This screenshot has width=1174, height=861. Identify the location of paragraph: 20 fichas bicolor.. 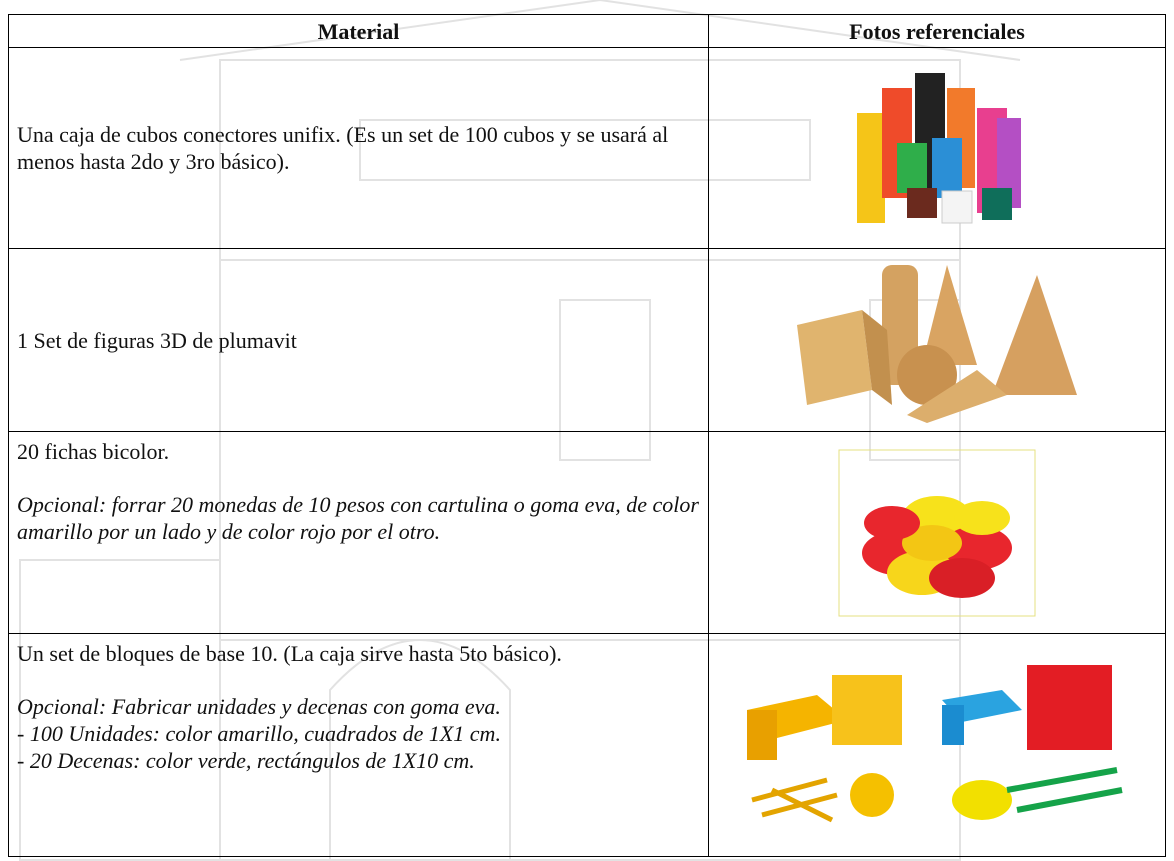
(358, 451).